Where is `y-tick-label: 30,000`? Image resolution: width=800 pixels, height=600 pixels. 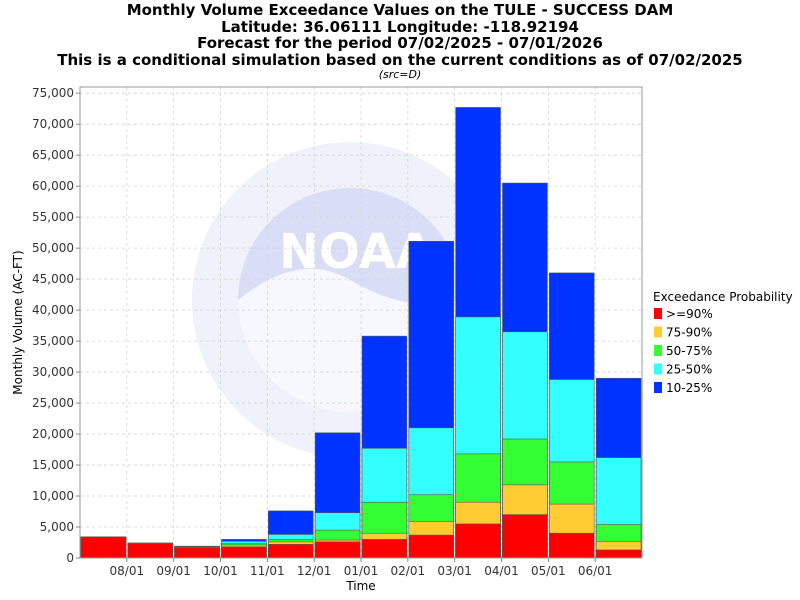 y-tick-label: 30,000 is located at coordinates (53, 372).